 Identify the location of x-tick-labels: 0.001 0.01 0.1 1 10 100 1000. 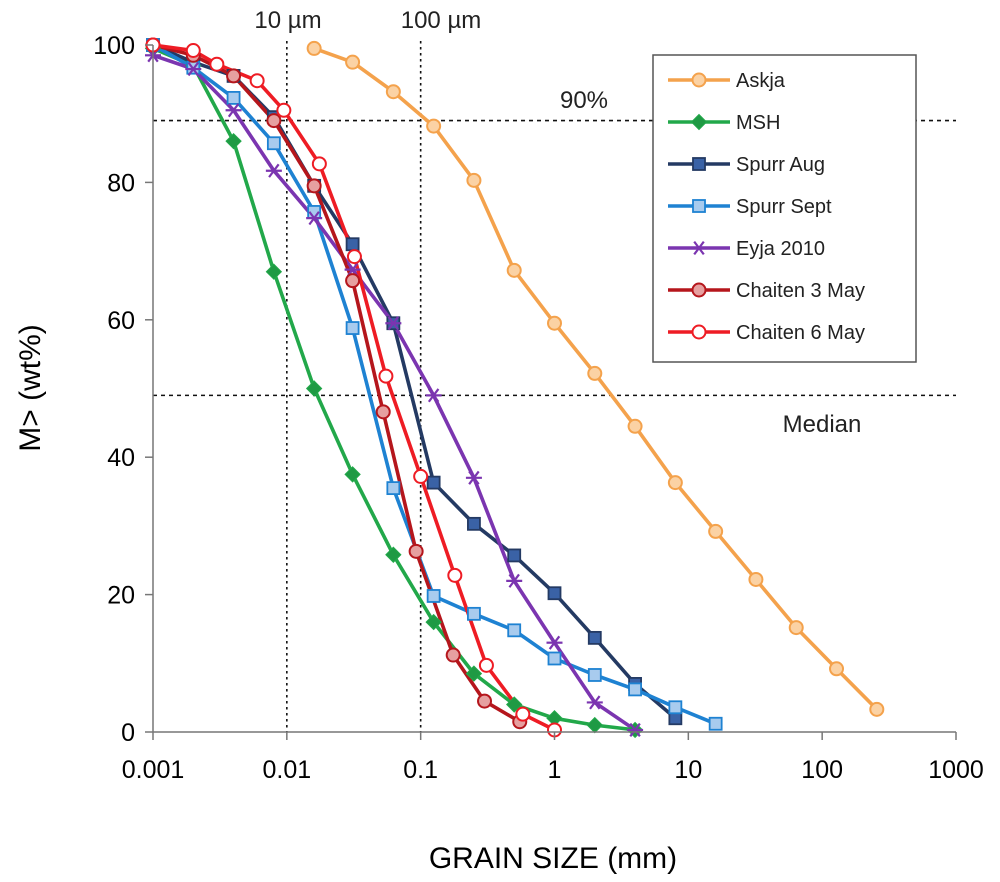
(553, 770).